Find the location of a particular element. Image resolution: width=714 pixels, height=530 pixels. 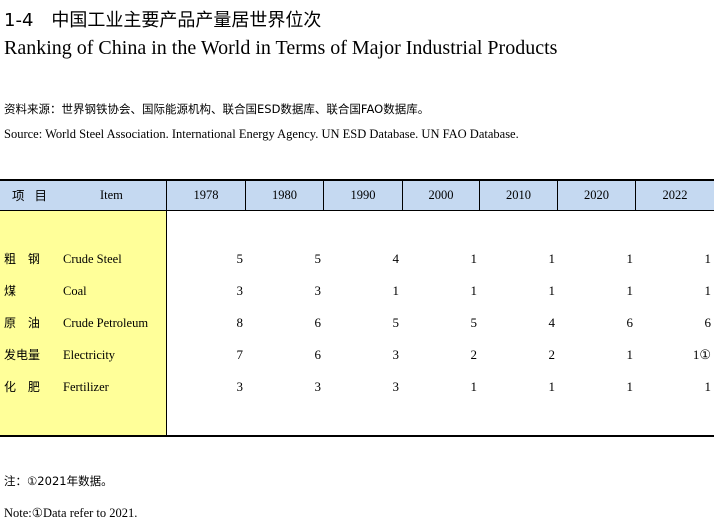

item-column-shading is located at coordinates (83, 323).